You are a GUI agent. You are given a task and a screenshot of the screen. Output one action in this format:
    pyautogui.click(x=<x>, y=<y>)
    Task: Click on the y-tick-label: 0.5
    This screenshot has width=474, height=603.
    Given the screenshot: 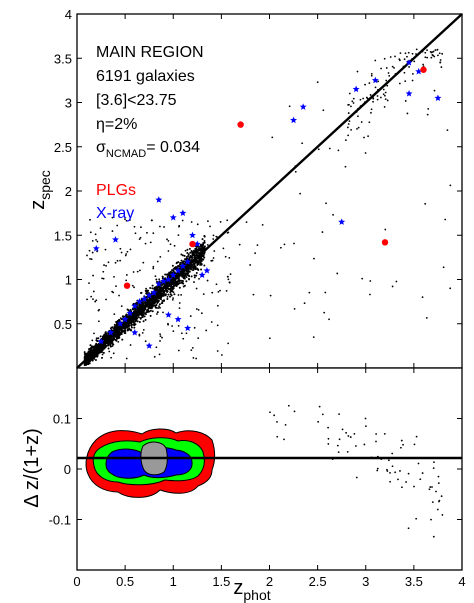 What is the action you would take?
    pyautogui.click(x=63, y=324)
    